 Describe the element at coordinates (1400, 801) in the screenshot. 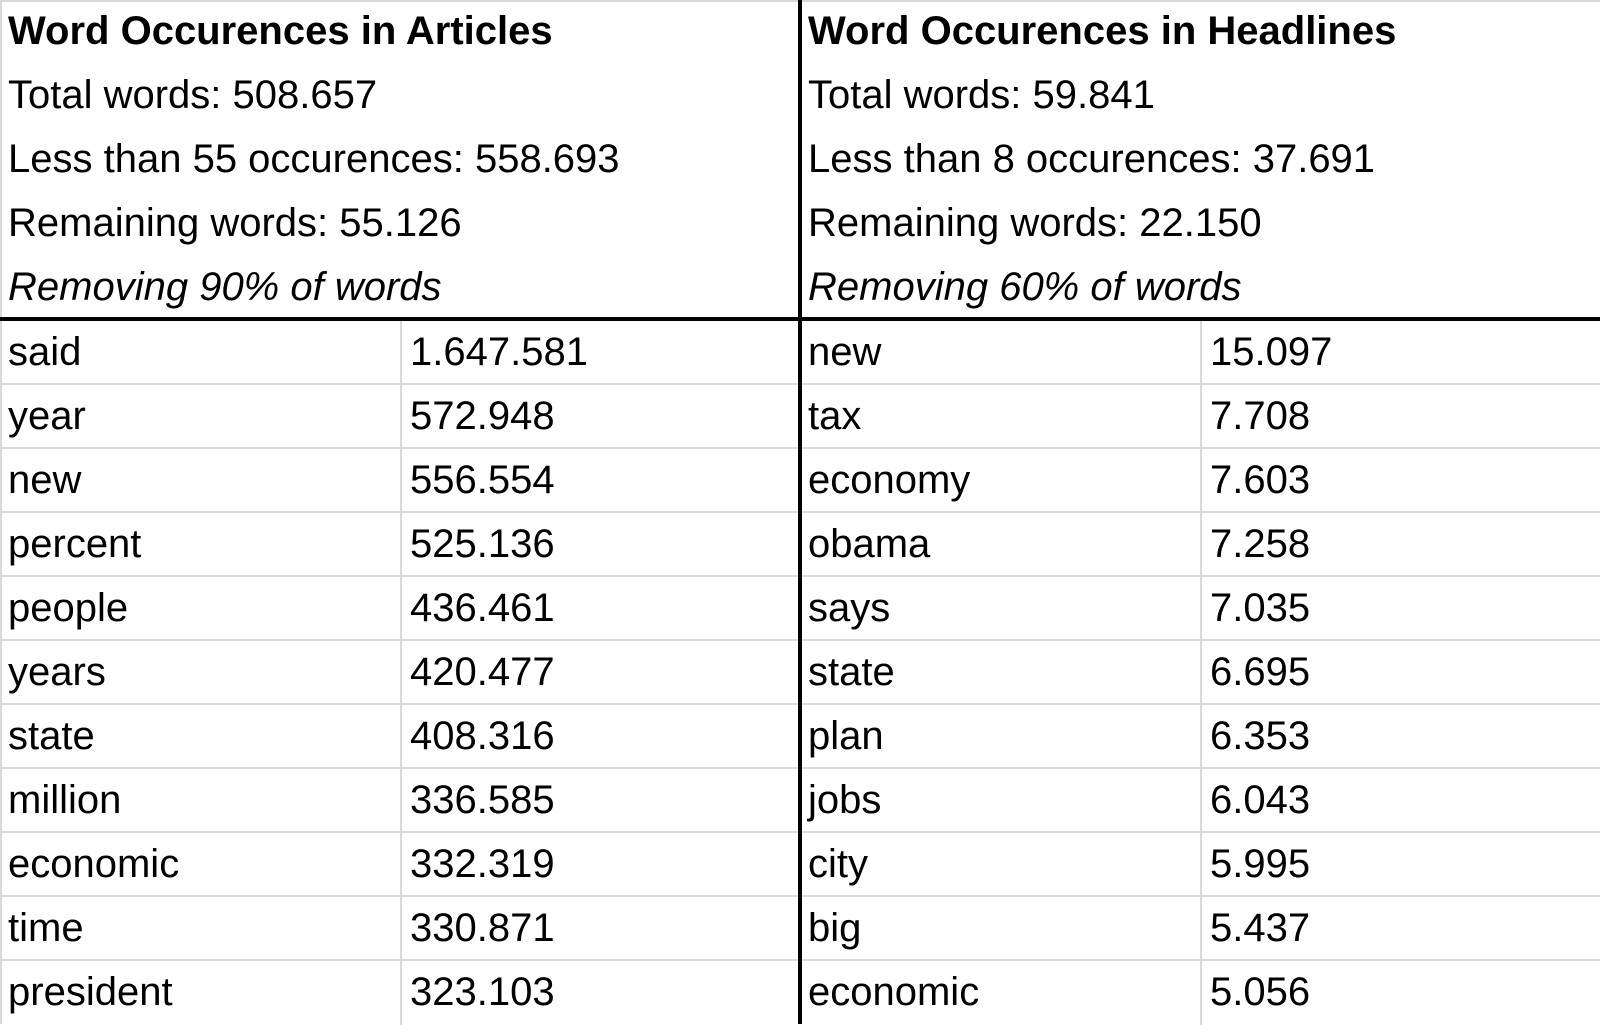

I see `headlines-count-cell: 6.043` at that location.